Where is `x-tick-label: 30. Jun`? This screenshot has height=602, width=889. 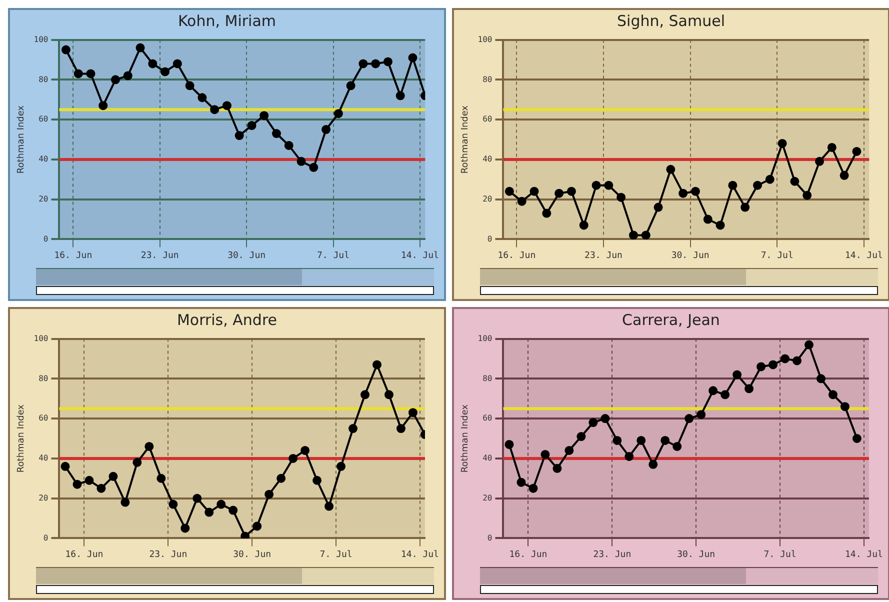
x-tick-label: 30. Jun is located at coordinates (696, 555).